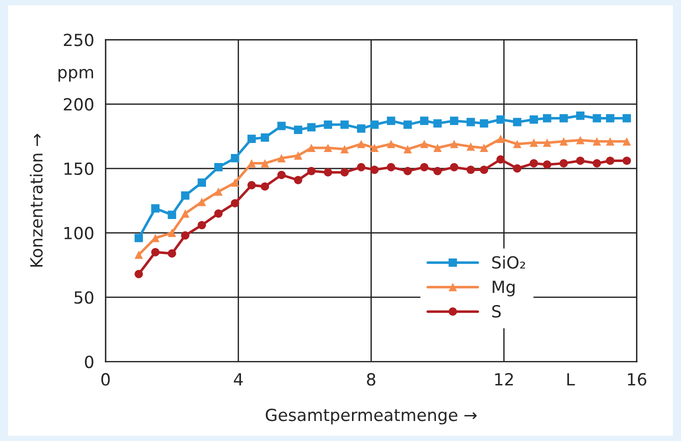 This screenshot has height=441, width=681. Describe the element at coordinates (503, 288) in the screenshot. I see `legend-label: Mg` at that location.